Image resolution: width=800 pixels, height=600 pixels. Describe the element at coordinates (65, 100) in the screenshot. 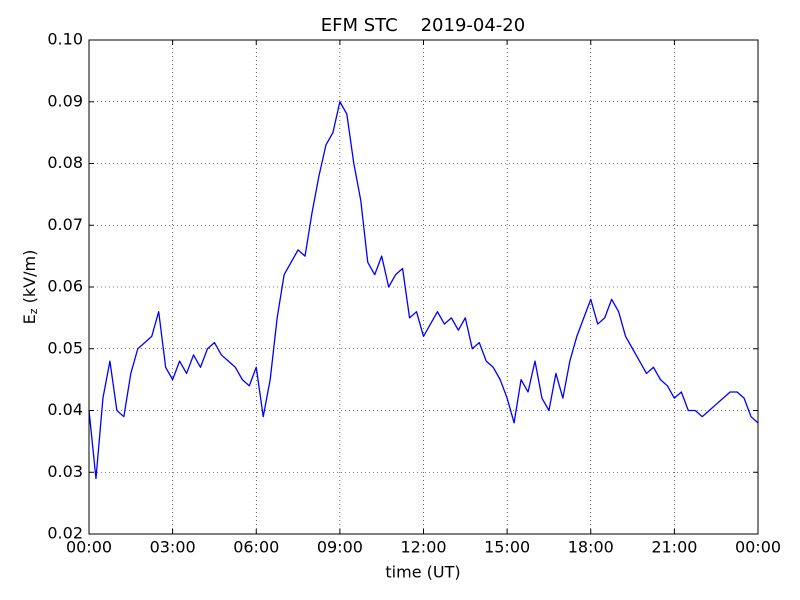

I see `y-tick-label: 0.09` at that location.